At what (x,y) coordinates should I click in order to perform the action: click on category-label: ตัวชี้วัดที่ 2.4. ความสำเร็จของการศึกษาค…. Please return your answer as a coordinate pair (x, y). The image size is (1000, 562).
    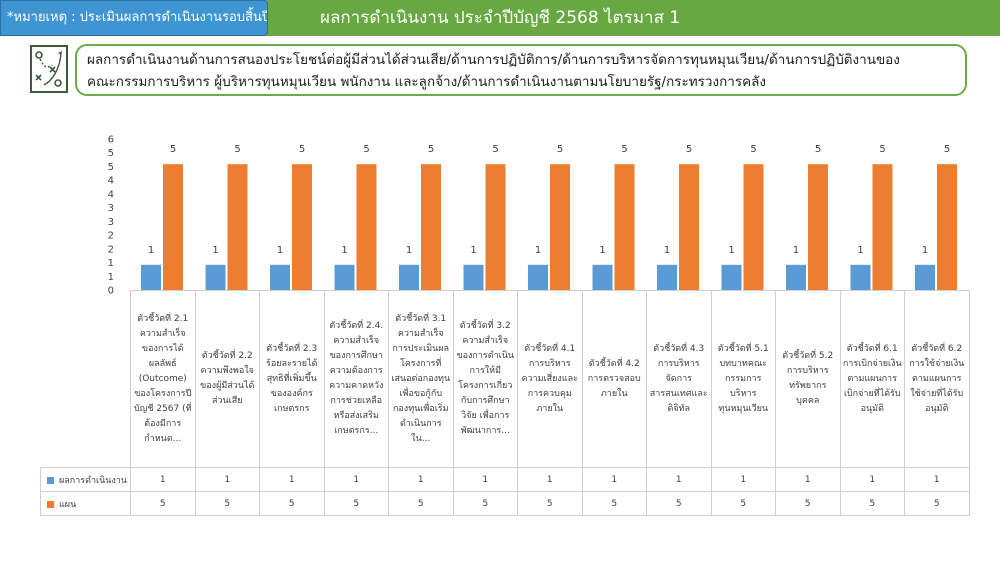
    Looking at the image, I should click on (356, 379).